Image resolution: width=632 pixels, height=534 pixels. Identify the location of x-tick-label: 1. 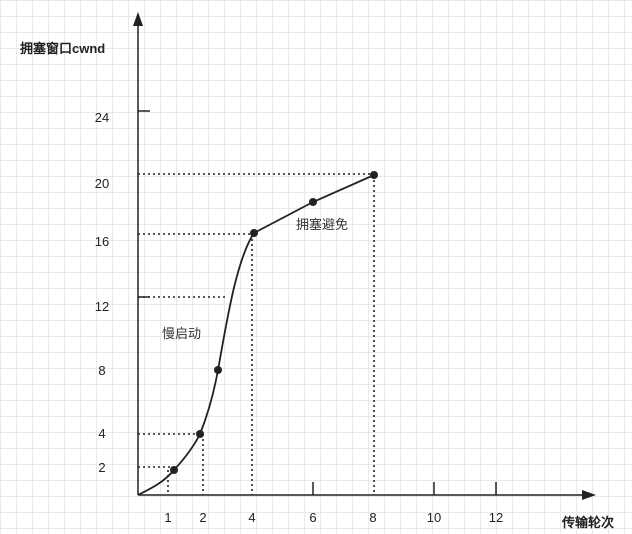
(167, 517).